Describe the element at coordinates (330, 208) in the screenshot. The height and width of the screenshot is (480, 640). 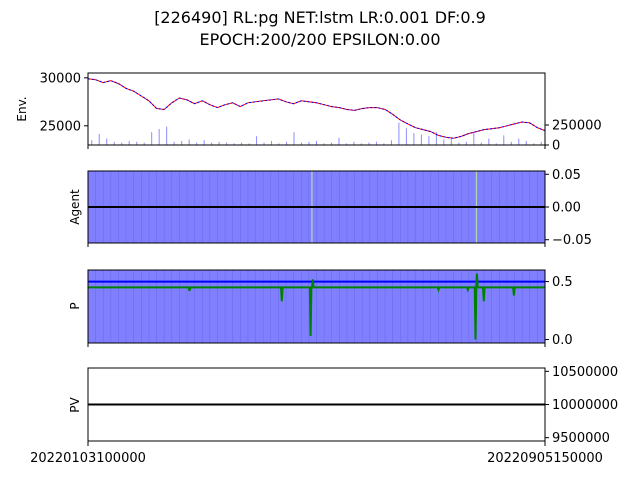
I see `agent-panel: −0.05 0.00 0.05 Agent` at that location.